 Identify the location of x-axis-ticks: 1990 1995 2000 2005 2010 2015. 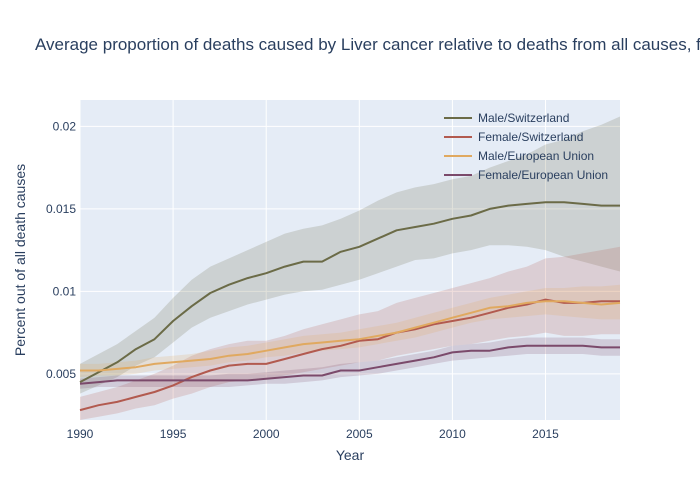
(313, 434).